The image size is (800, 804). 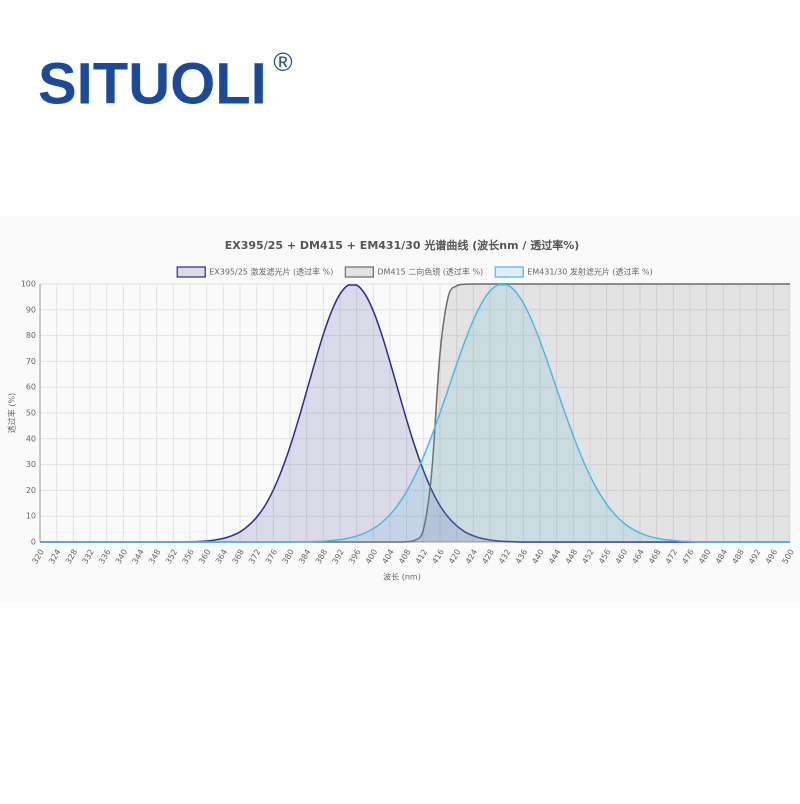 I want to click on y-tick-label: 80, so click(x=31, y=335).